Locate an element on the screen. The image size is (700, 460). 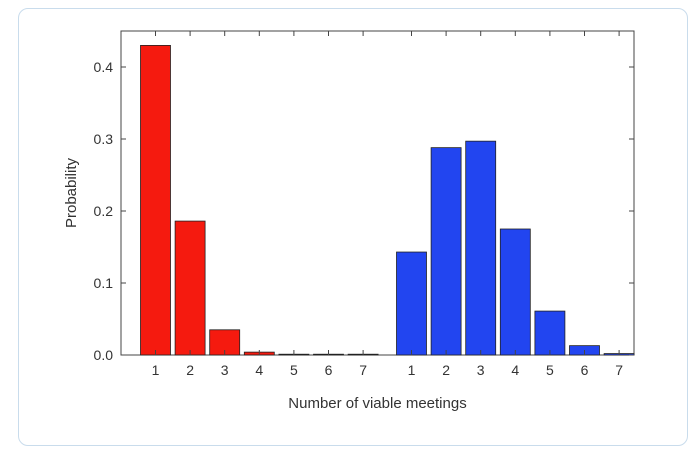
y-axis-title: Probability is located at coordinates (71, 192).